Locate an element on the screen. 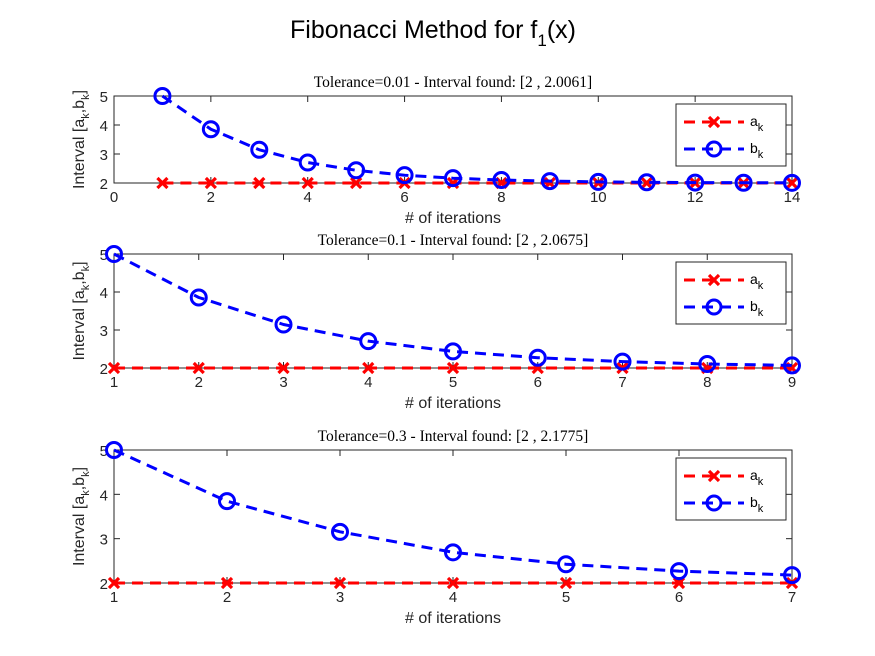  x-tick-label: 10 is located at coordinates (598, 197).